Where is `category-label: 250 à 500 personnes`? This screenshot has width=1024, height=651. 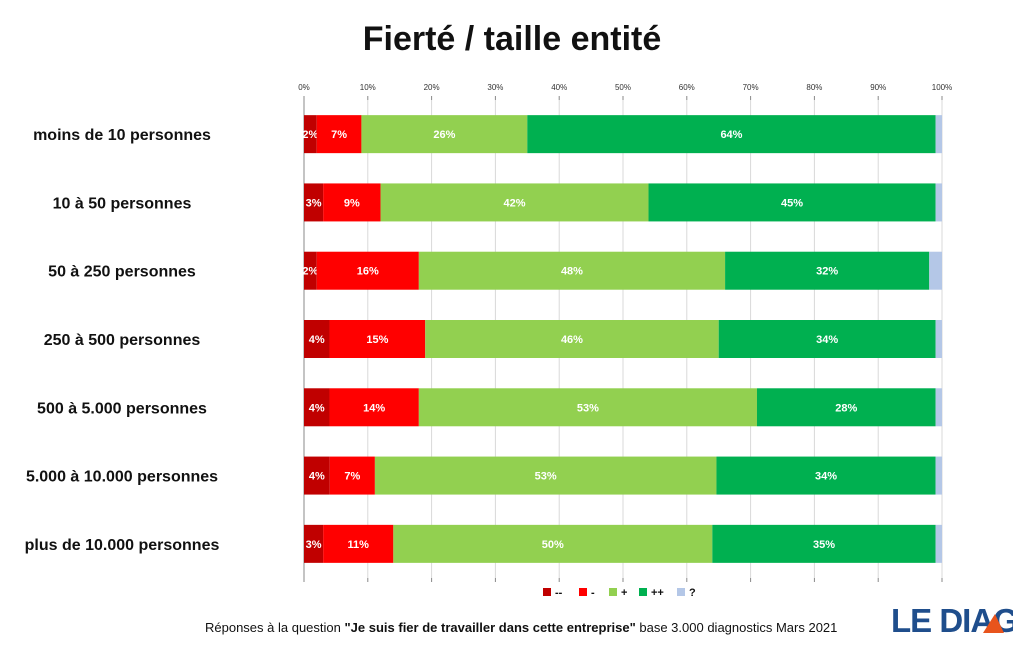 category-label: 250 à 500 personnes is located at coordinates (122, 340).